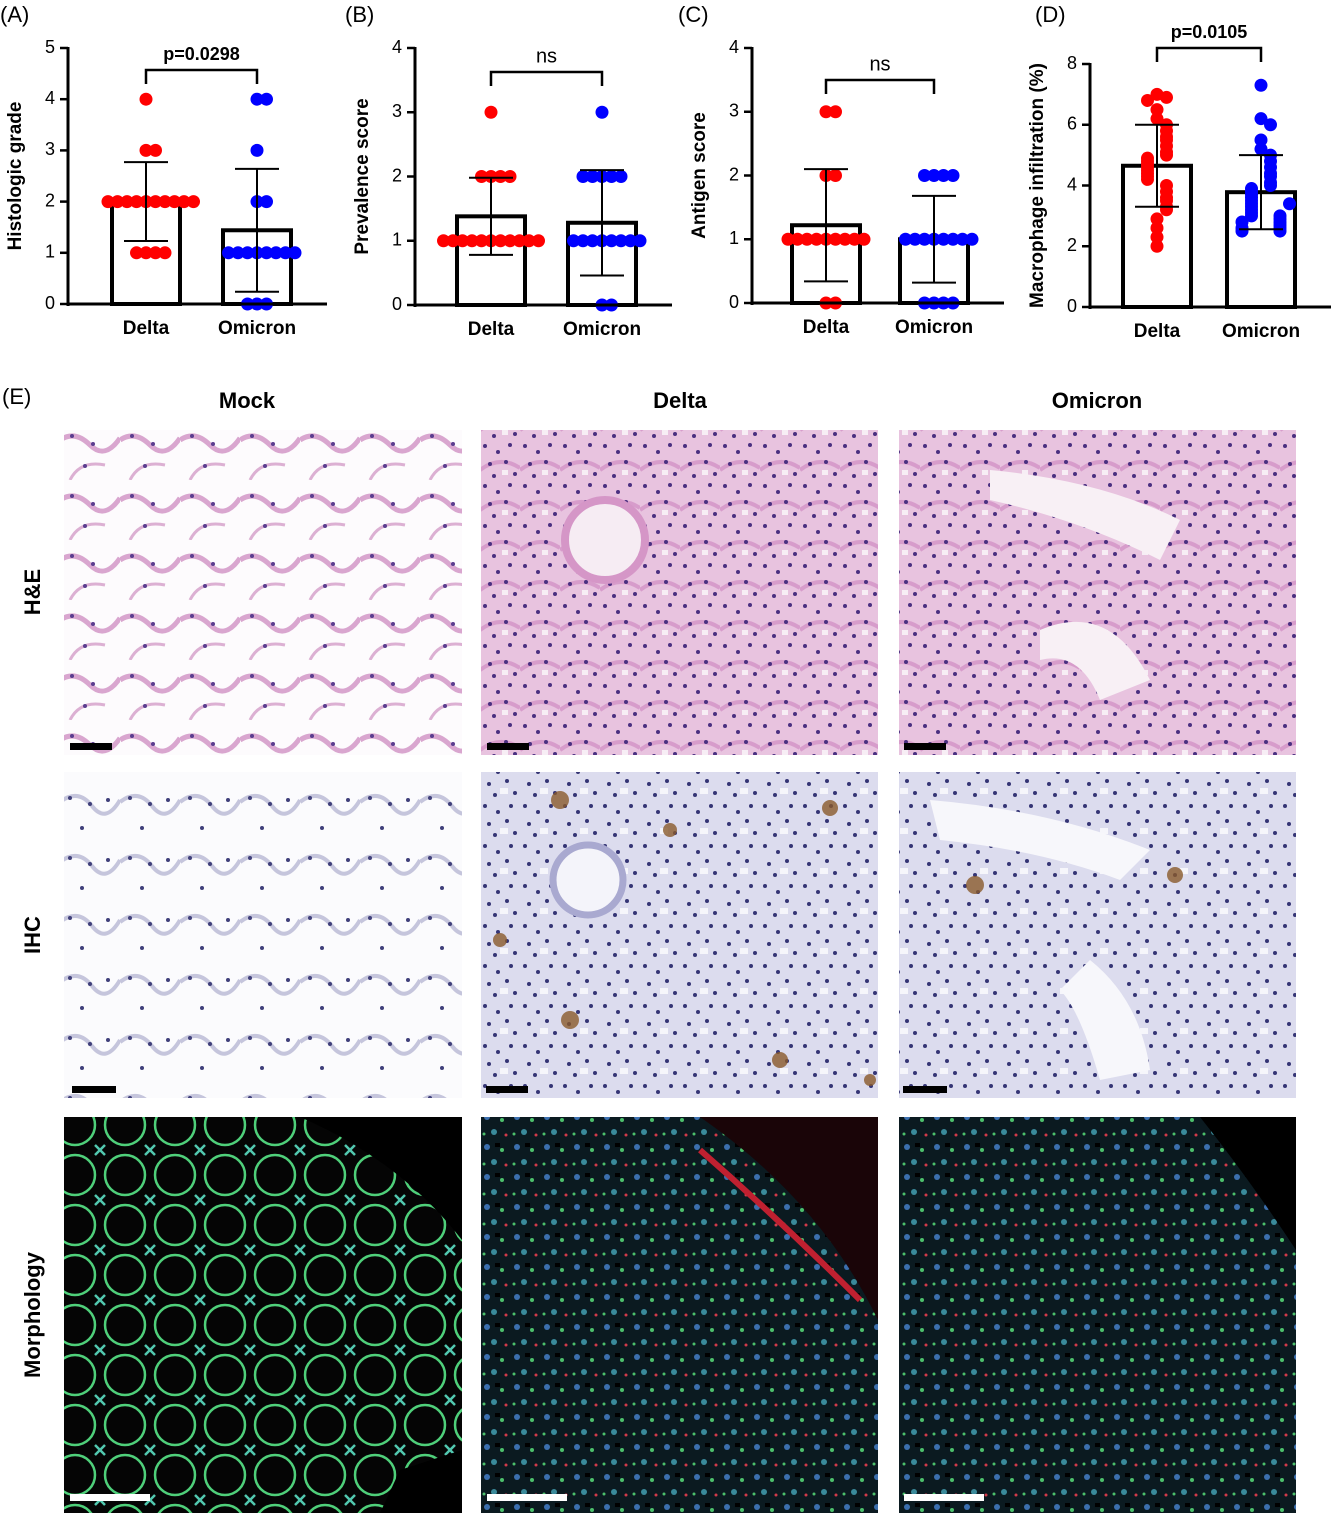 Image resolution: width=1334 pixels, height=1515 pixels. Describe the element at coordinates (50, 149) in the screenshot. I see `y-tick-label: 3` at that location.